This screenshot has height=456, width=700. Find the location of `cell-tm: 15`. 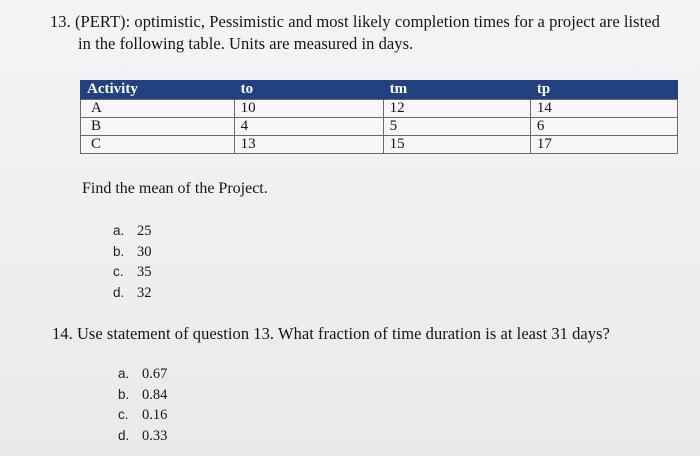

cell-tm: 15 is located at coordinates (456, 144).